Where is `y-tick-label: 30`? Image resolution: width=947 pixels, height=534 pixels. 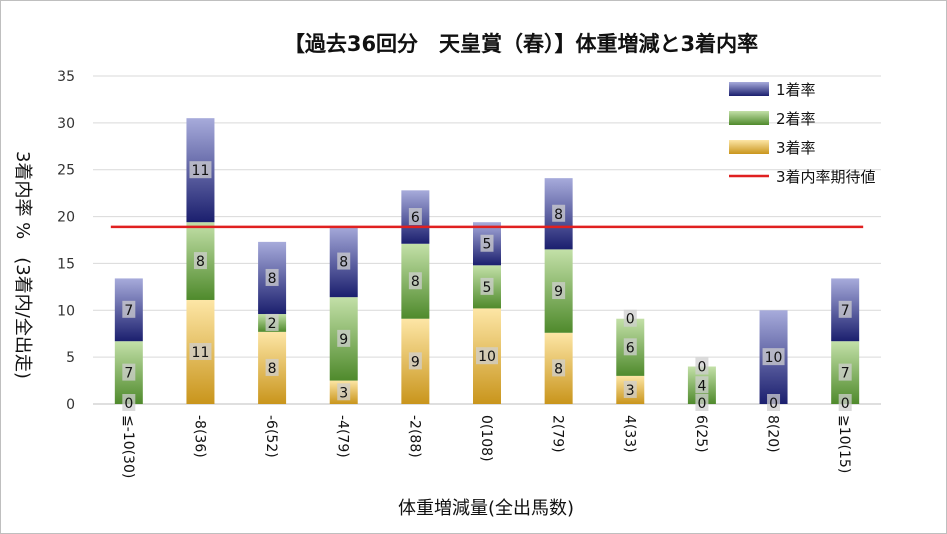 y-tick-label: 30 is located at coordinates (66, 124).